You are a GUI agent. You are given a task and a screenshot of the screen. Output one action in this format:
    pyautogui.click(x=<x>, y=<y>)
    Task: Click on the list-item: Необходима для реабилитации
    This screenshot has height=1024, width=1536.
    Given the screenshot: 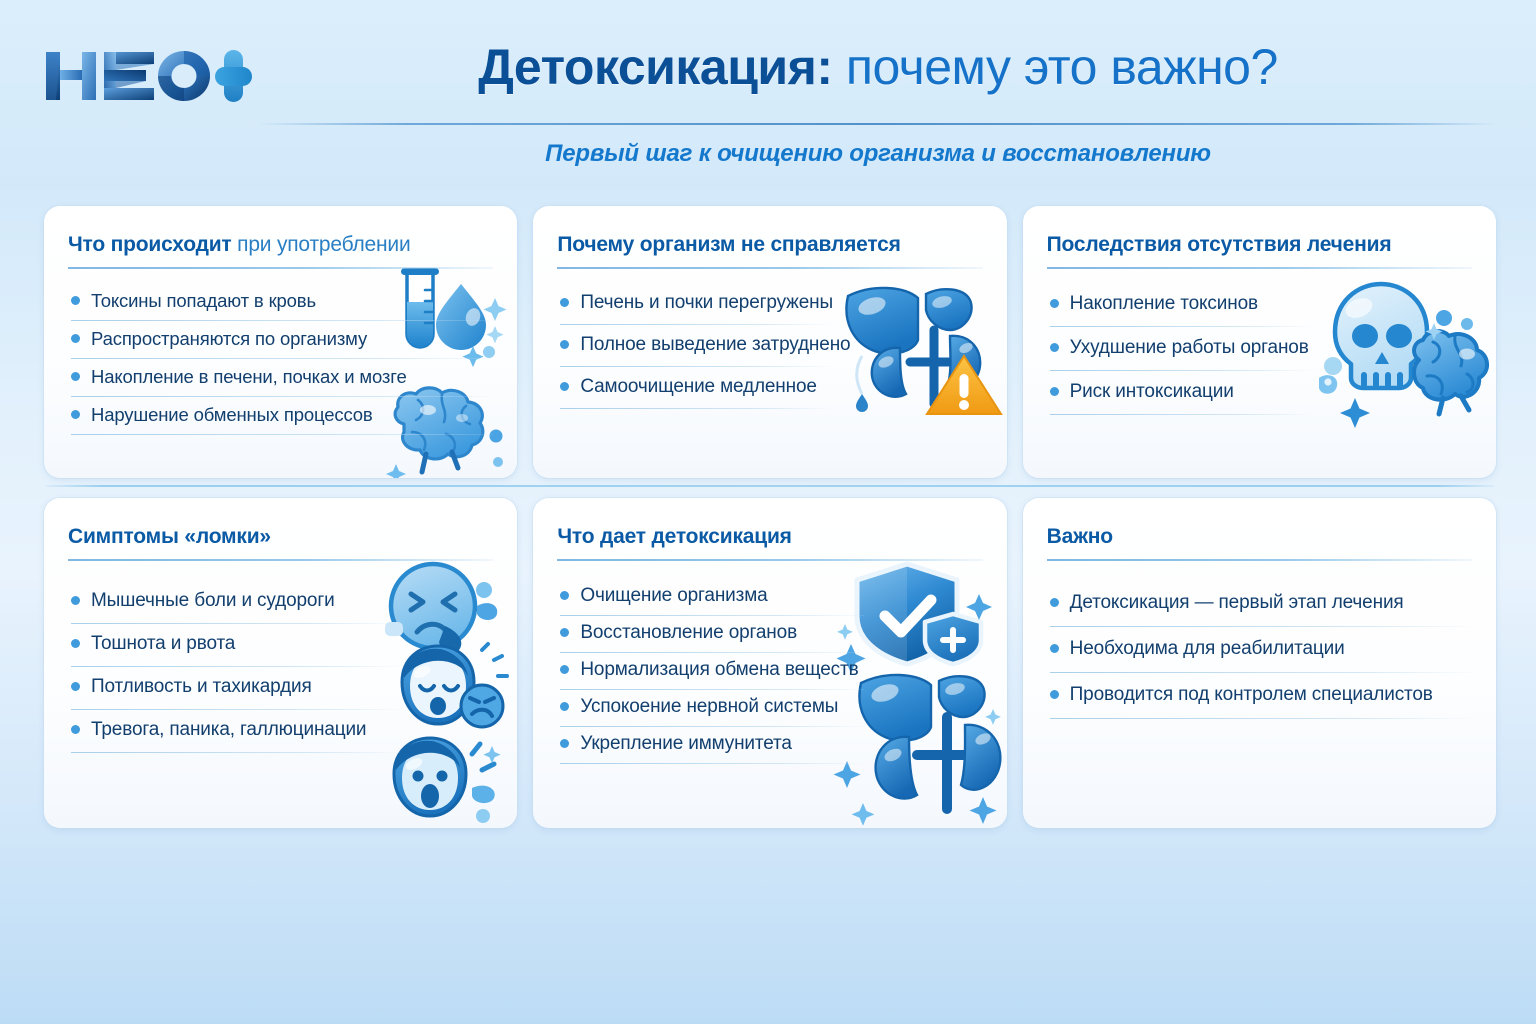 What is the action you would take?
    pyautogui.click(x=1260, y=650)
    